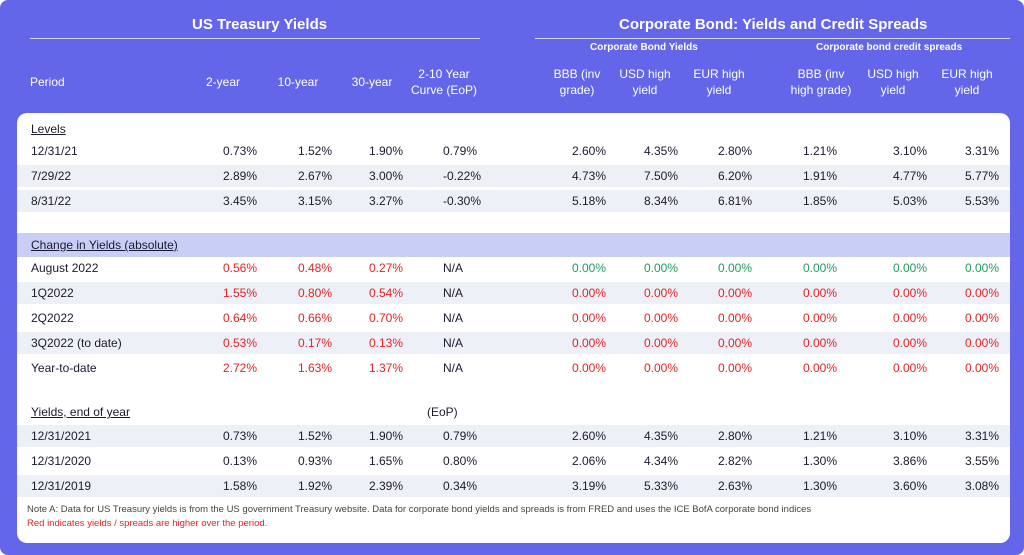 Image resolution: width=1024 pixels, height=555 pixels. What do you see at coordinates (719, 82) in the screenshot?
I see `col-head-eur: EUR high yield` at bounding box center [719, 82].